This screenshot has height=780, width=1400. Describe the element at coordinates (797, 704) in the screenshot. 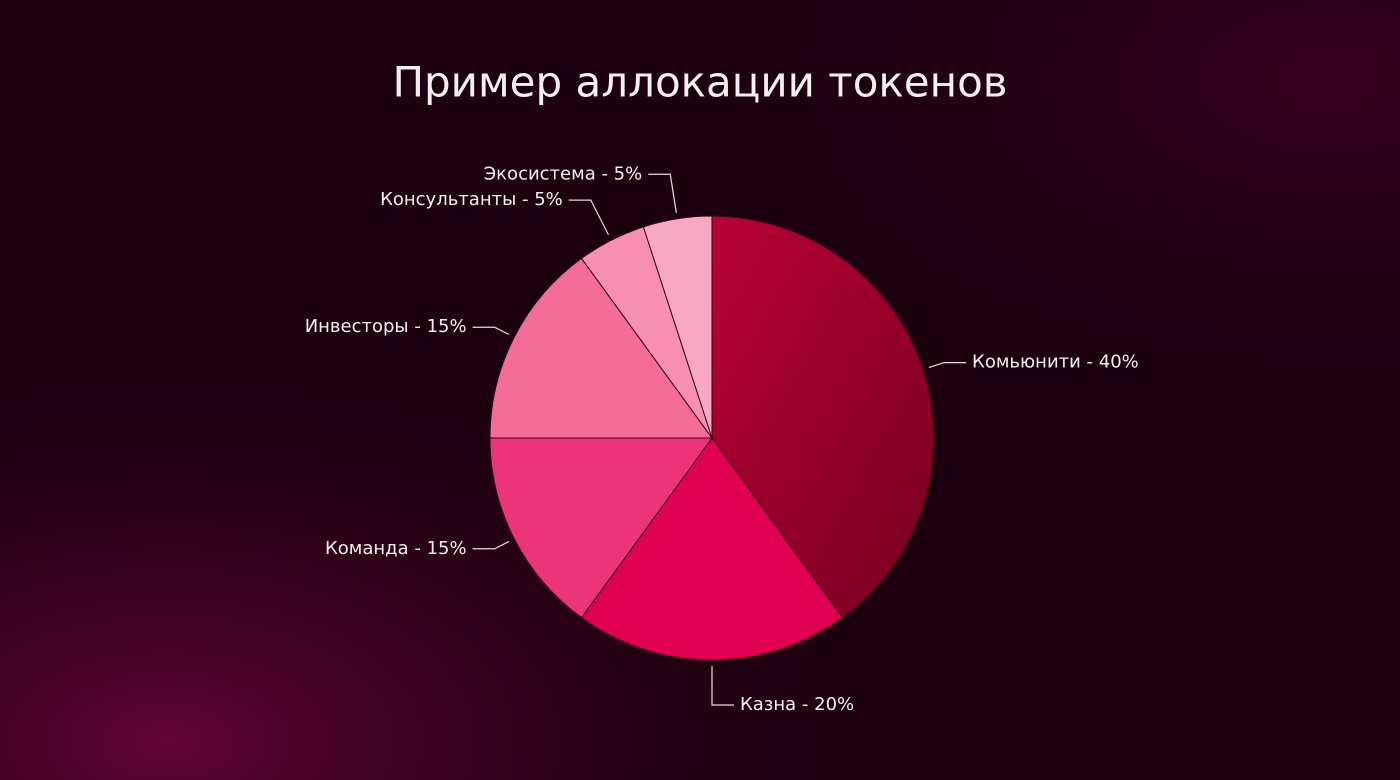

I see `slice-label: Казна - 20%` at that location.